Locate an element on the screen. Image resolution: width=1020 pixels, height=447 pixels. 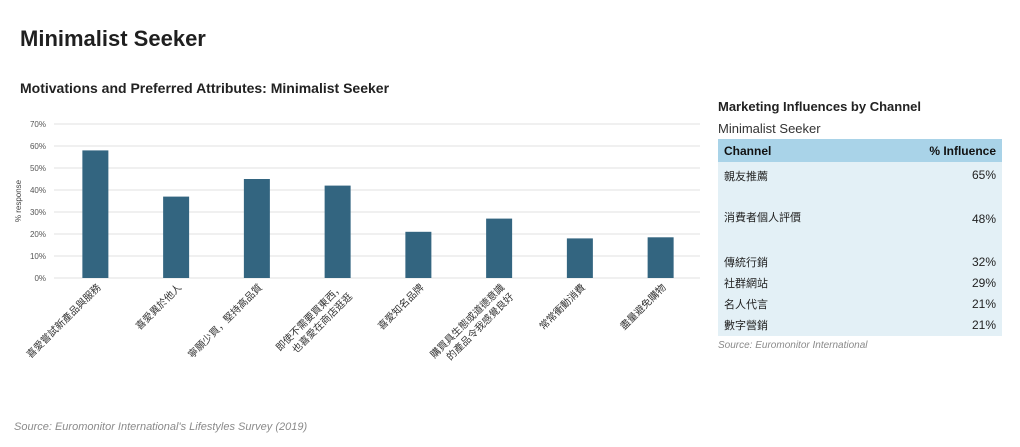
table-source: Source: Euromonitor International is located at coordinates (793, 345).